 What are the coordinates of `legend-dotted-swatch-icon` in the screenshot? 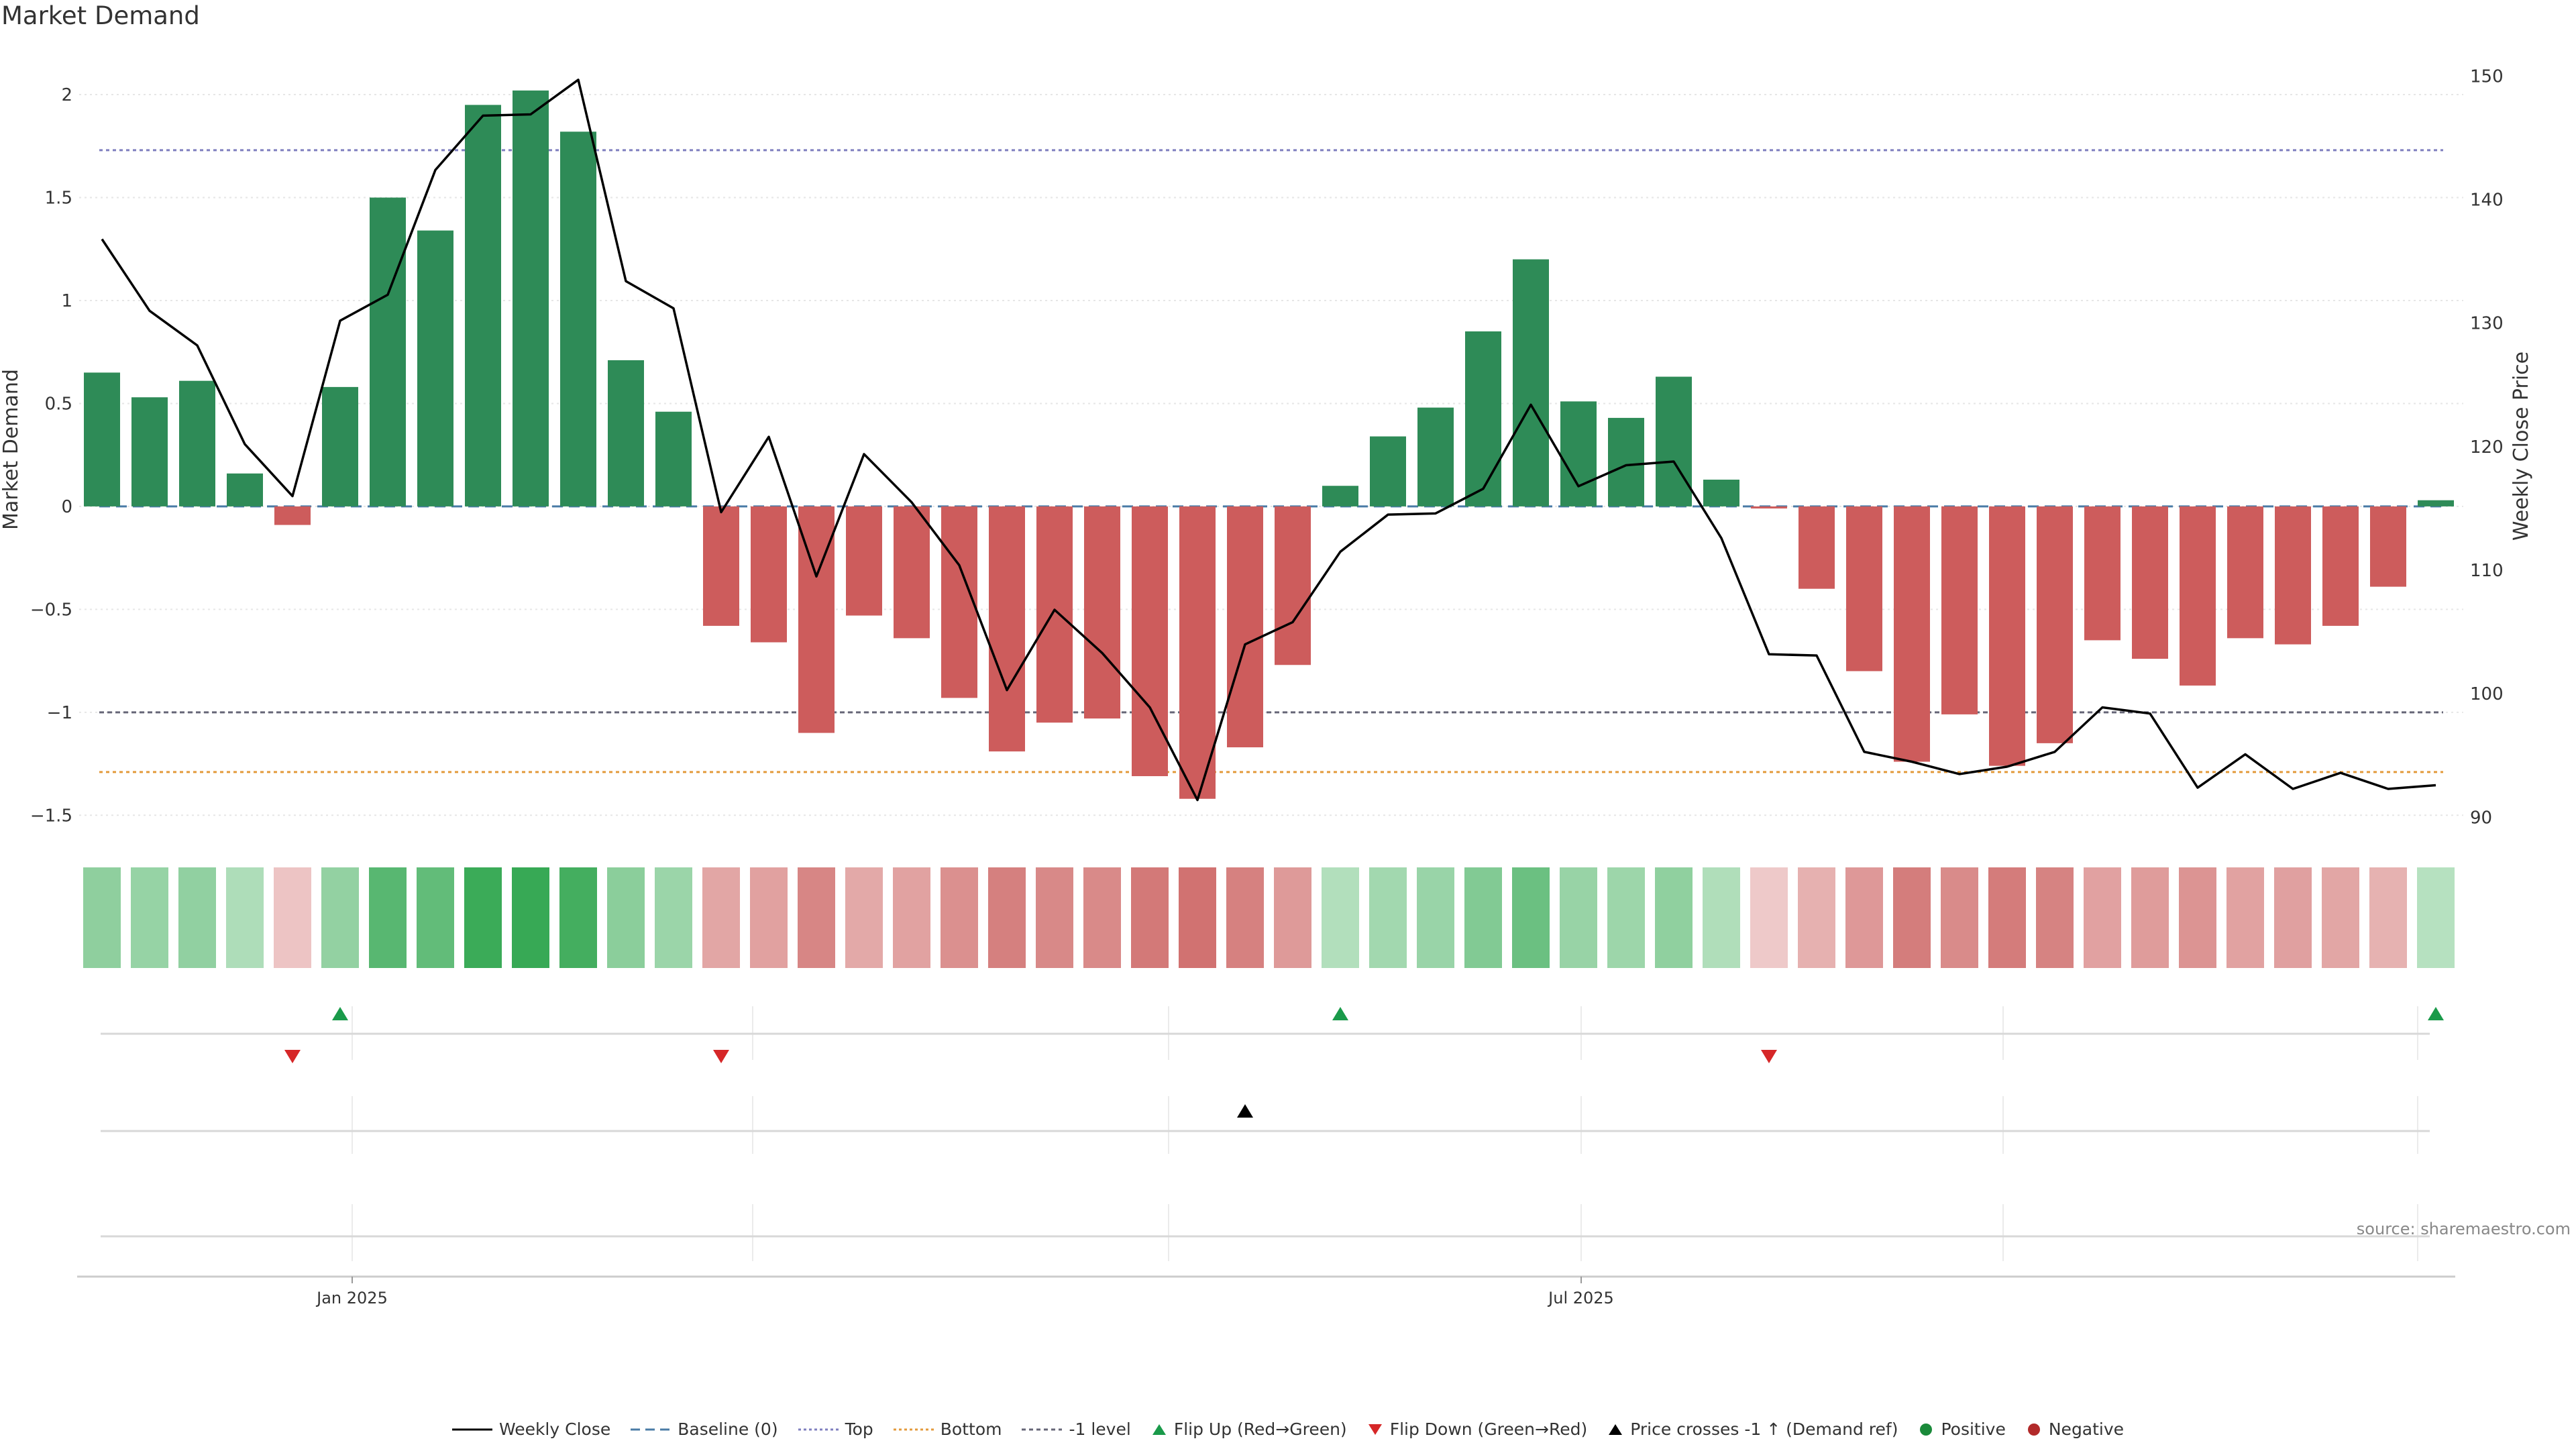 It's located at (818, 1429).